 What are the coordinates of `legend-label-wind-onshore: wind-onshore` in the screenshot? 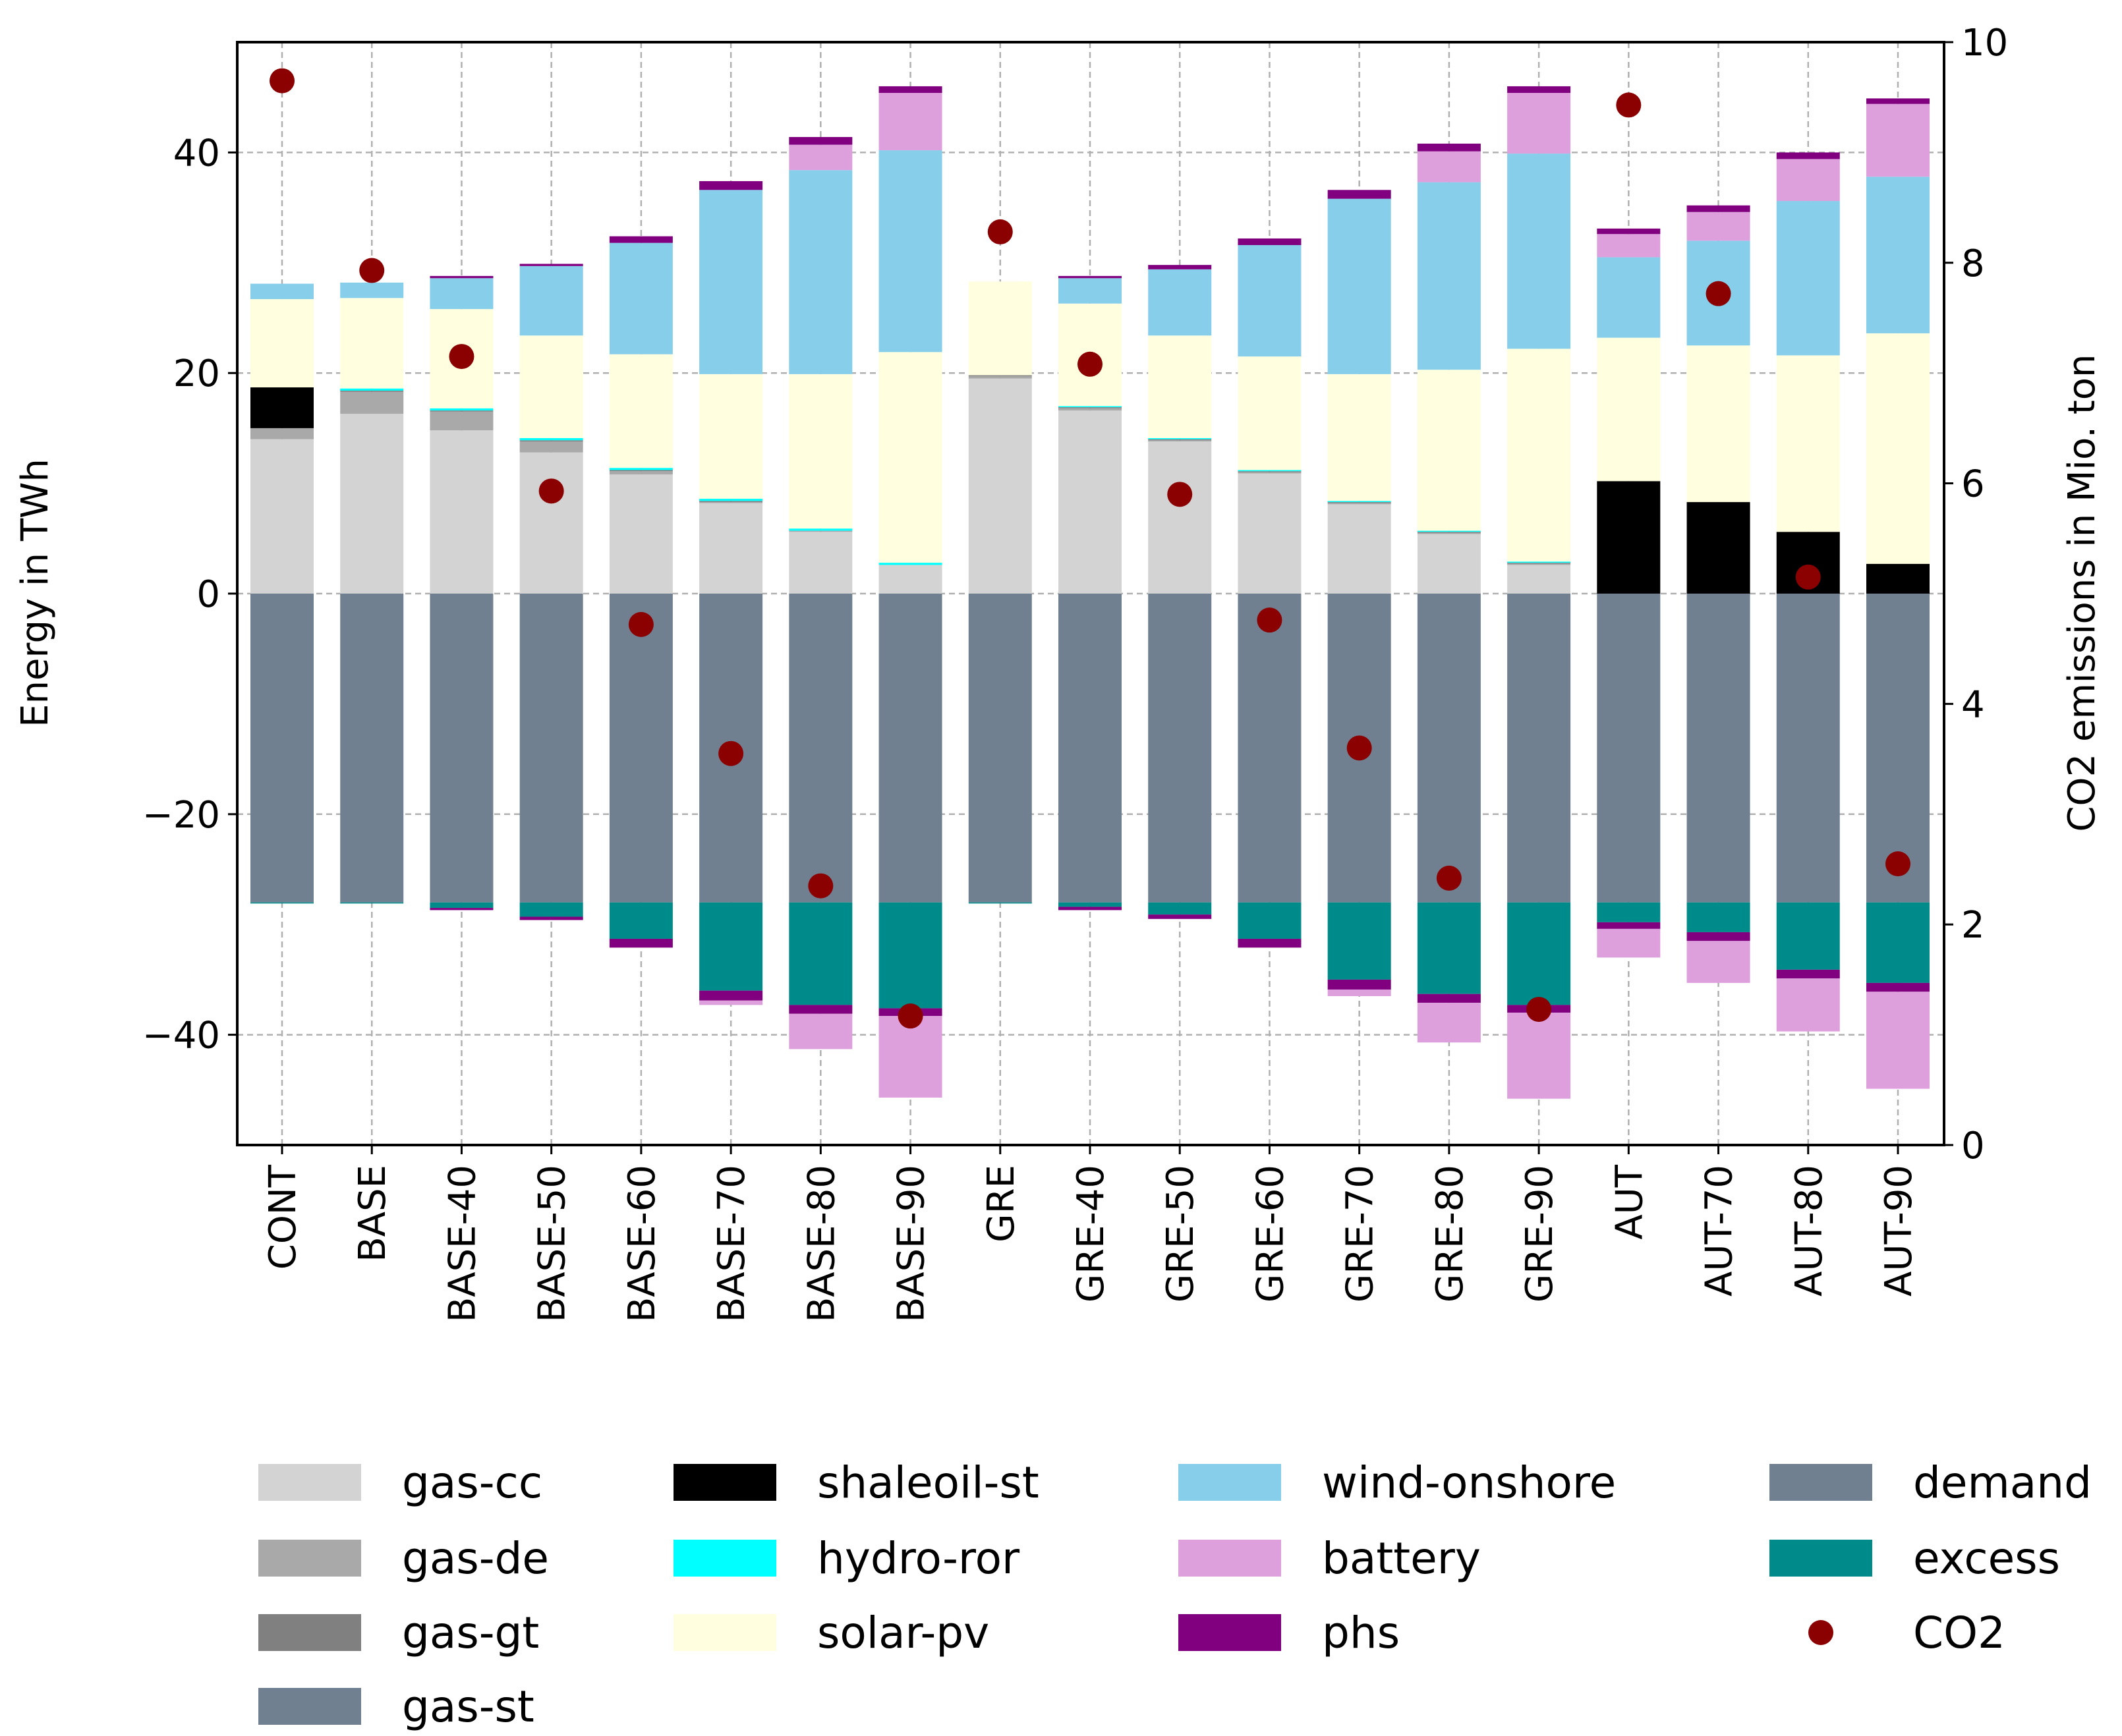 It's located at (1469, 1482).